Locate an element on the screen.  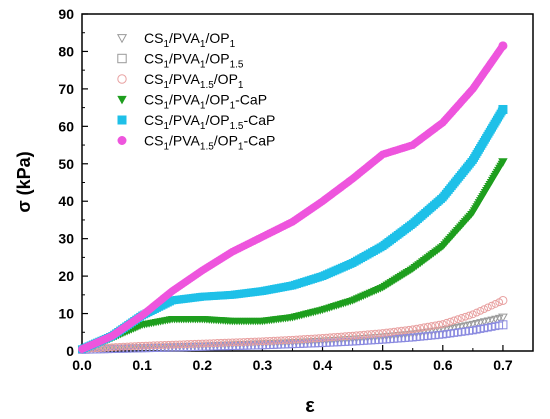
legend-text-part: /PVA is located at coordinates (185, 100).